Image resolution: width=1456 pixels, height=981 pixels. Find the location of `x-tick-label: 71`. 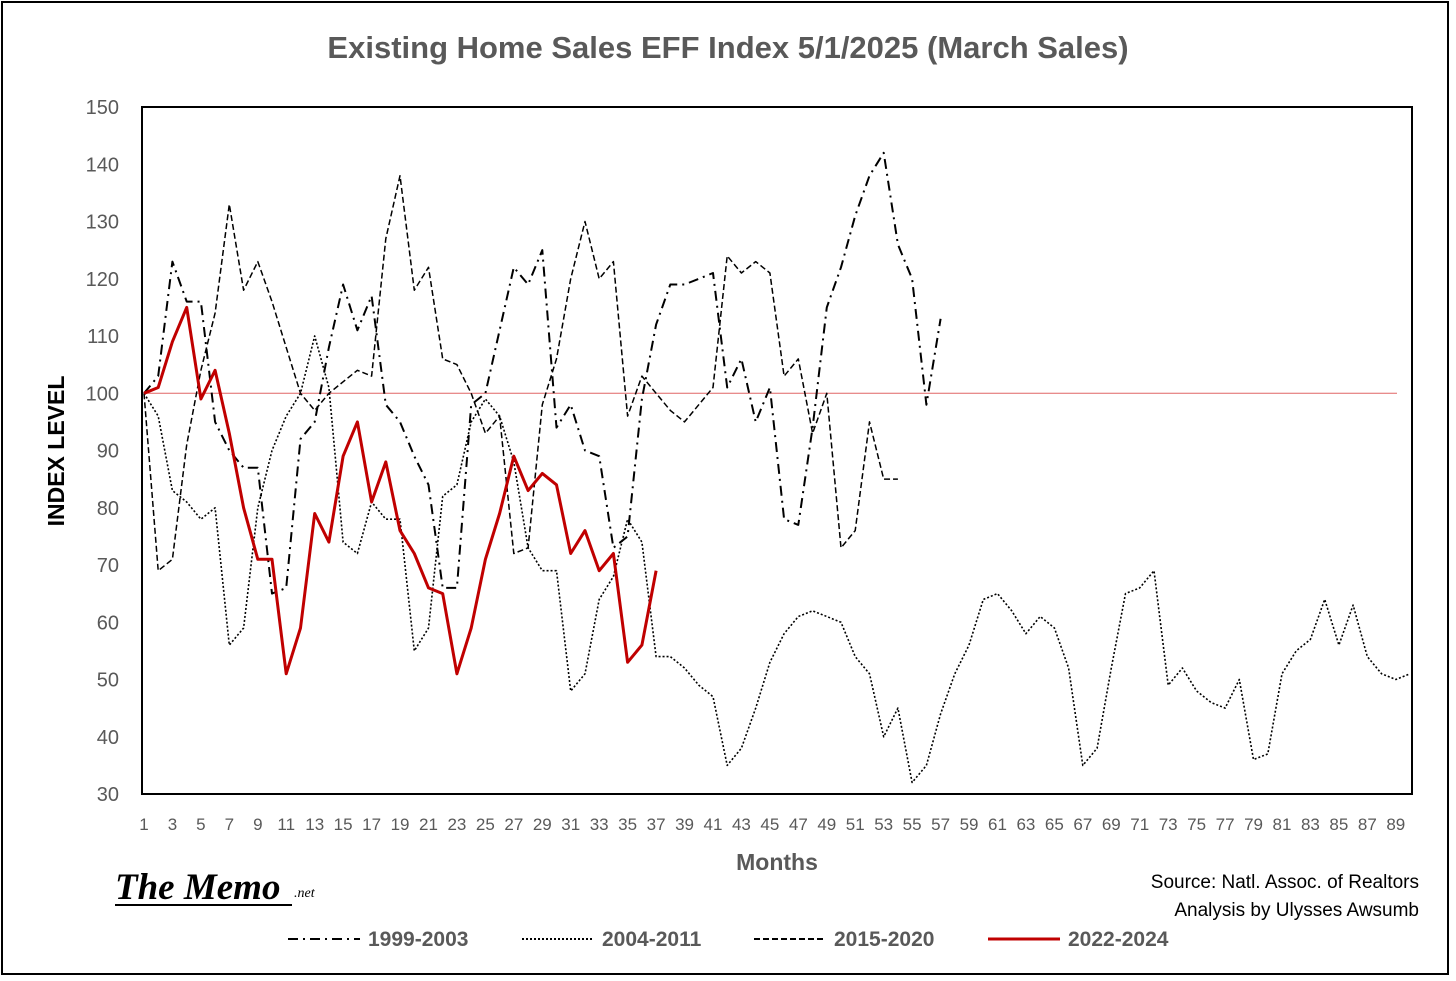

x-tick-label: 71 is located at coordinates (1139, 824).